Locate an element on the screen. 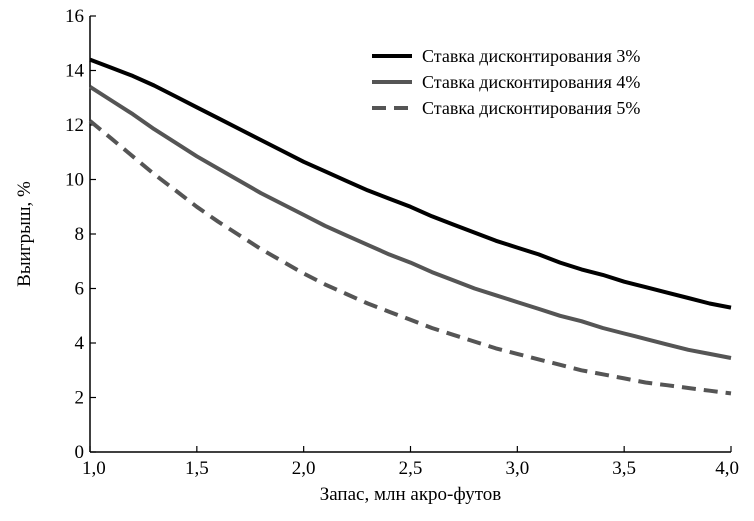  y-tick-label: 12 is located at coordinates (74, 125).